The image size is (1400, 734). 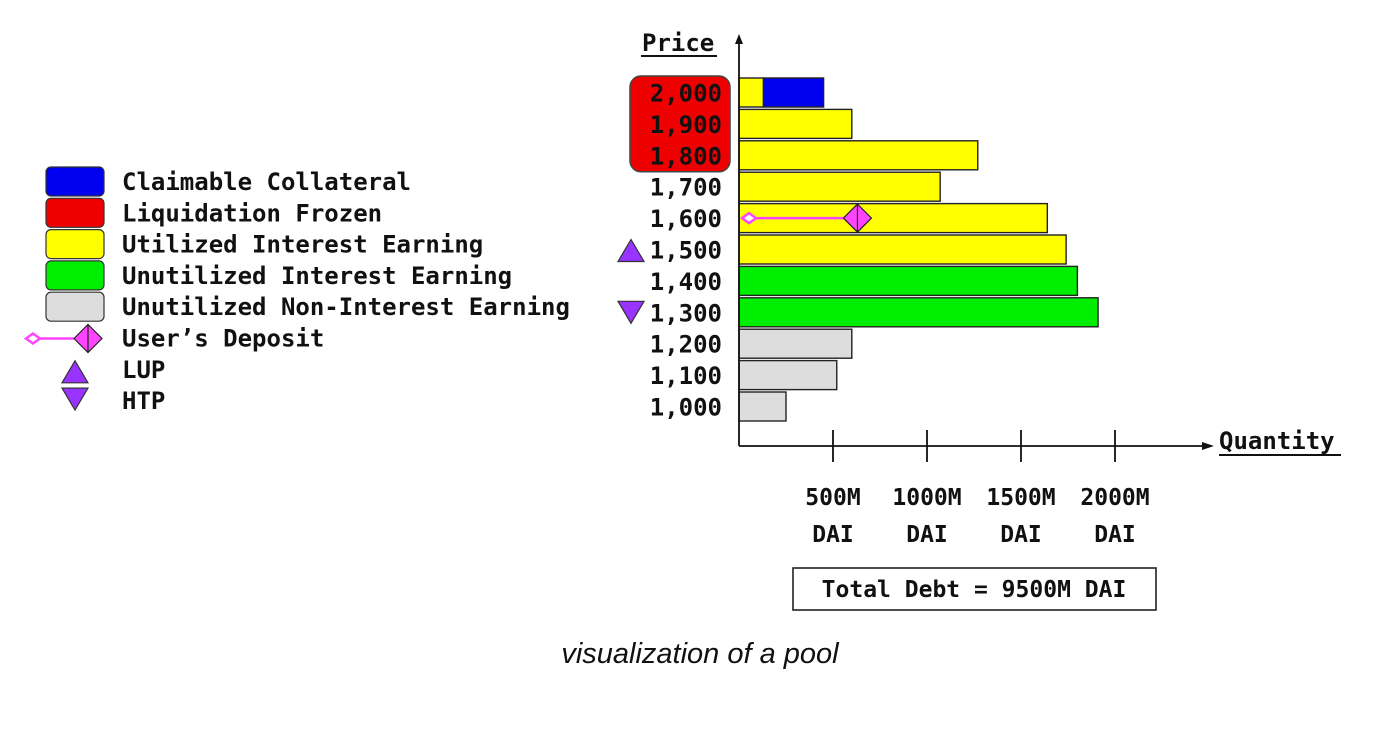 What do you see at coordinates (839, 186) in the screenshot?
I see `bar-1-700-utilized` at bounding box center [839, 186].